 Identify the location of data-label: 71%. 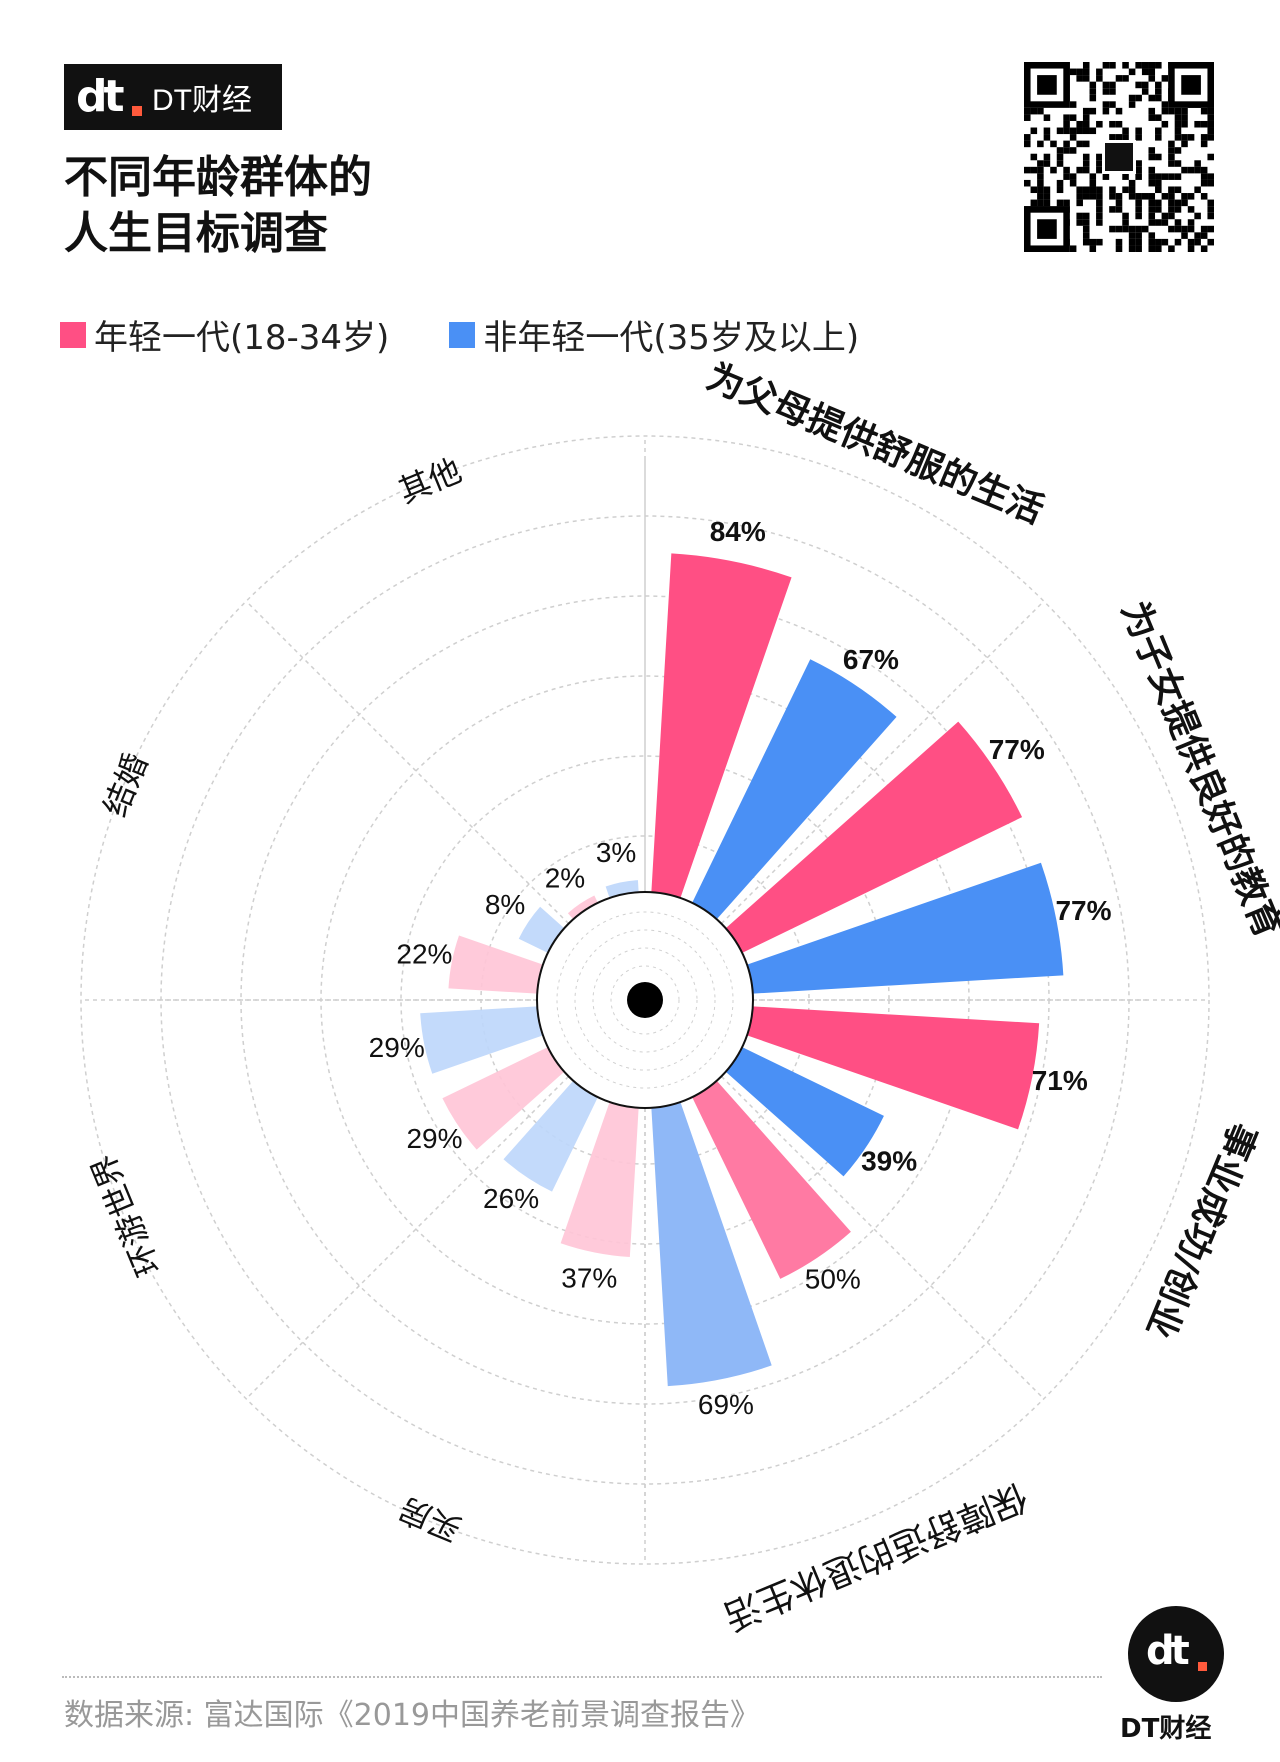
(1060, 1080).